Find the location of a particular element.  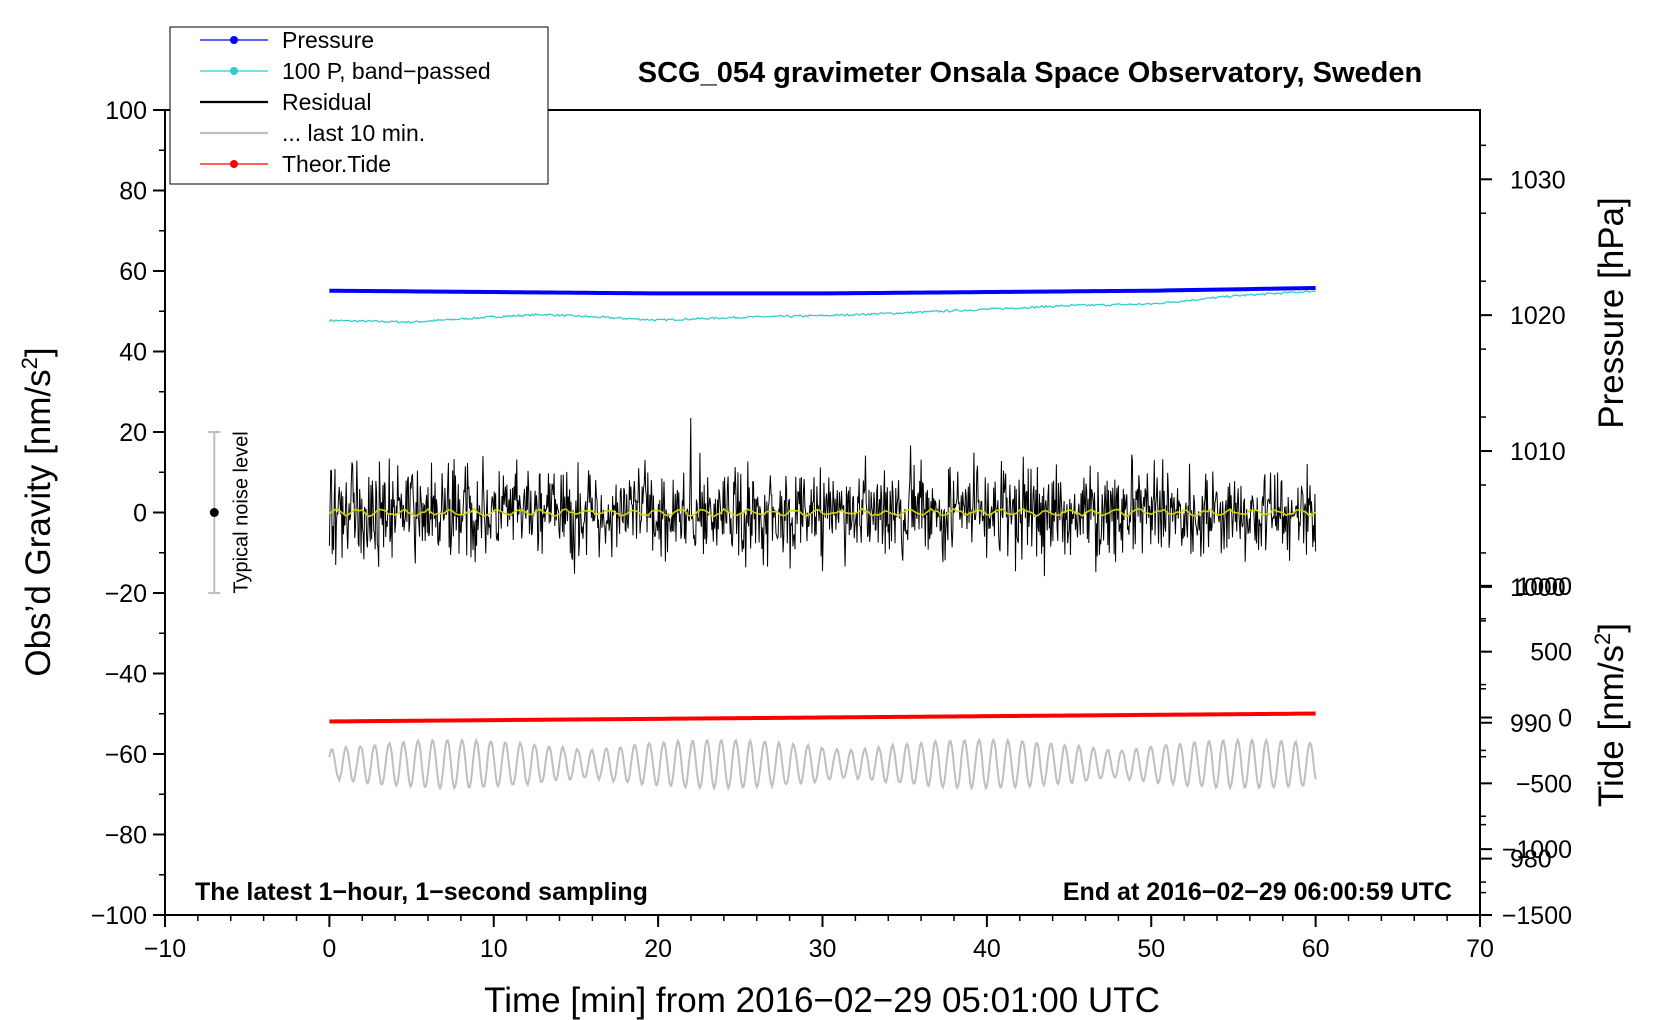

y-tick-label: 60 is located at coordinates (133, 272).